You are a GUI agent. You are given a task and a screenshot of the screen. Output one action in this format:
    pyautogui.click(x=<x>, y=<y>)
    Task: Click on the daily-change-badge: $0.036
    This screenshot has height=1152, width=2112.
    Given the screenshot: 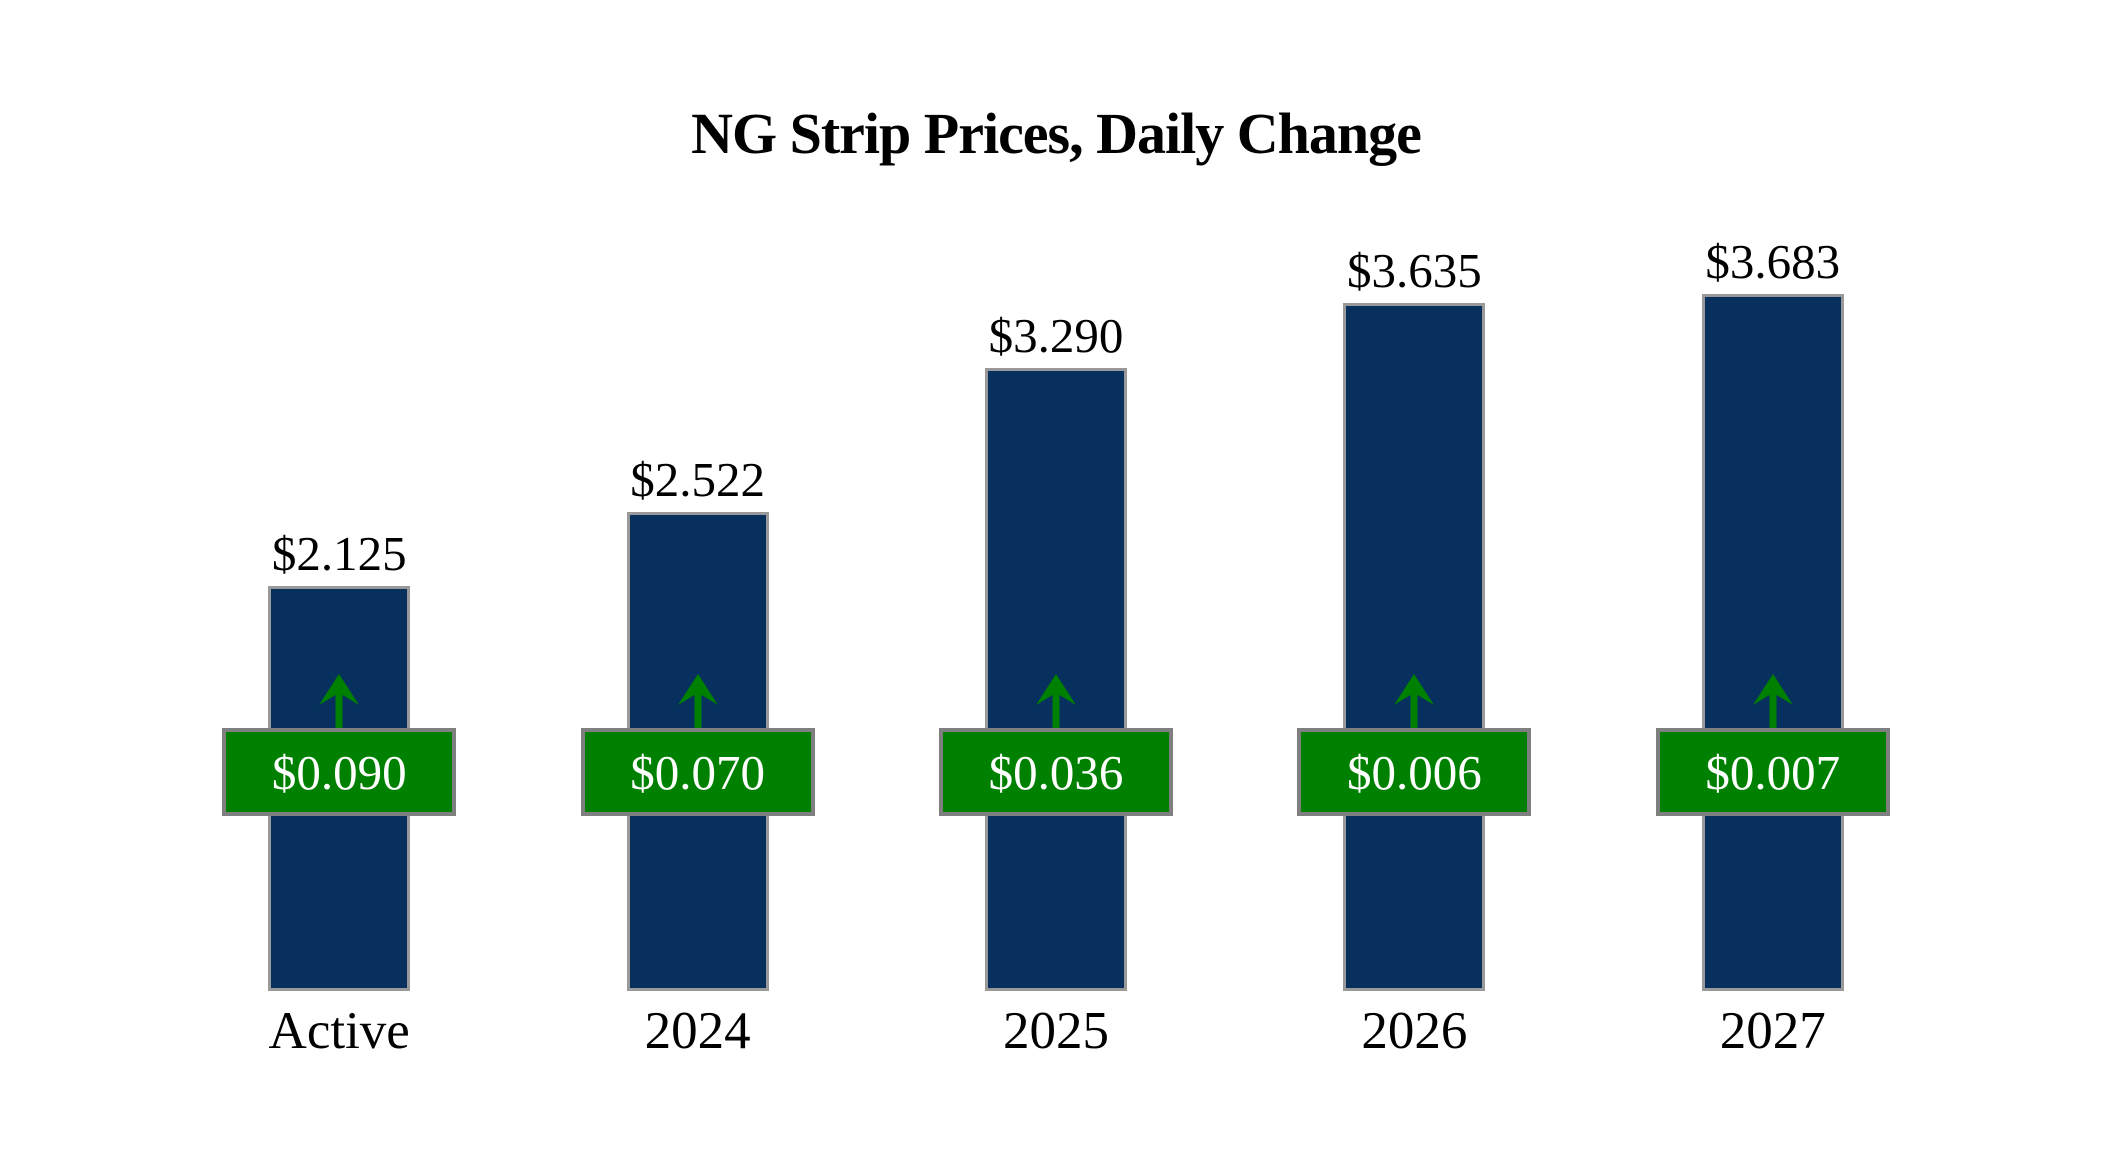 What is the action you would take?
    pyautogui.click(x=1055, y=772)
    